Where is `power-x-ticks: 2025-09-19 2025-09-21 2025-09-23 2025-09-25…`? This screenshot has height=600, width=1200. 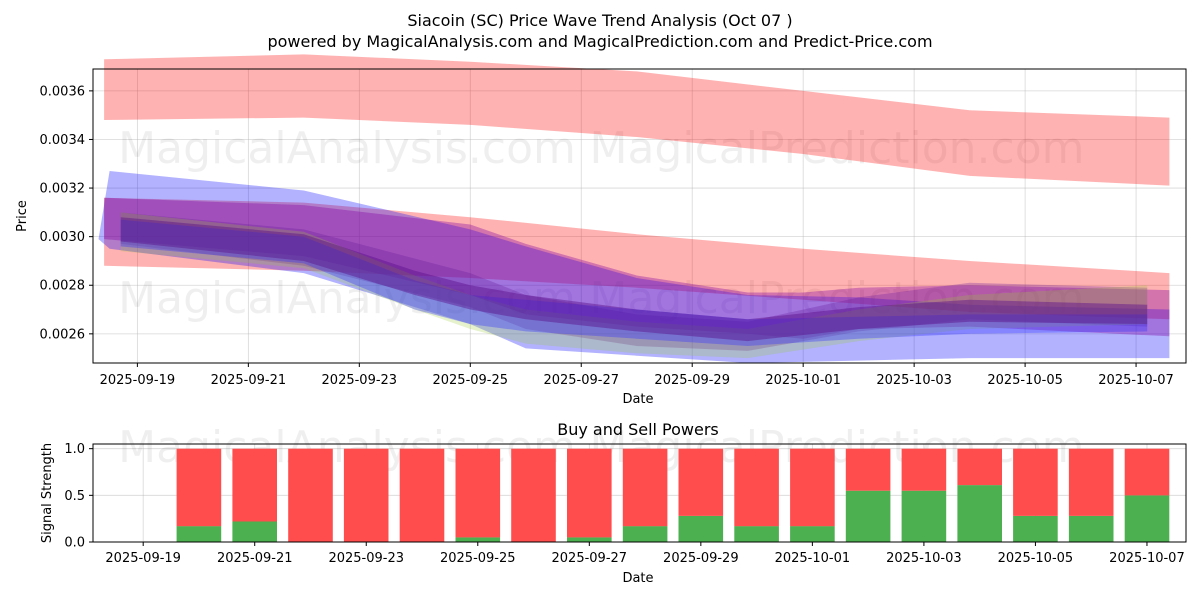
power-x-ticks: 2025-09-19 2025-09-21 2025-09-23 2025-09-25… is located at coordinates (645, 554).